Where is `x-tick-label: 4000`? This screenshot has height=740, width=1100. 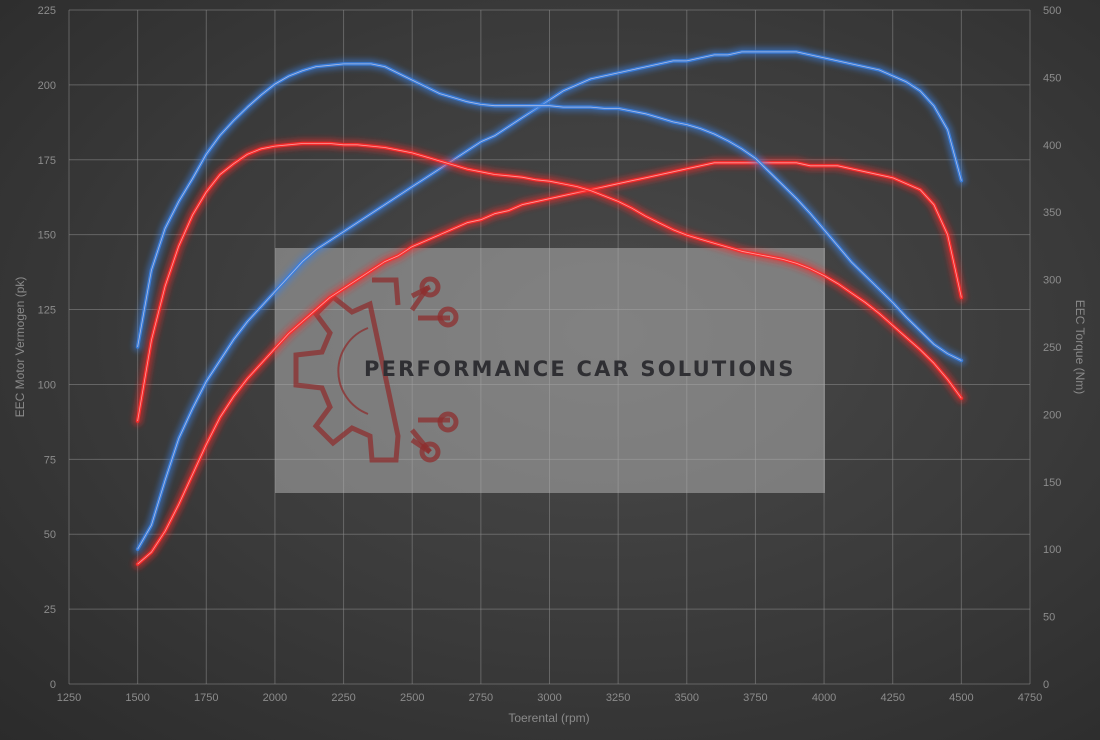
x-tick-label: 4000 is located at coordinates (824, 698).